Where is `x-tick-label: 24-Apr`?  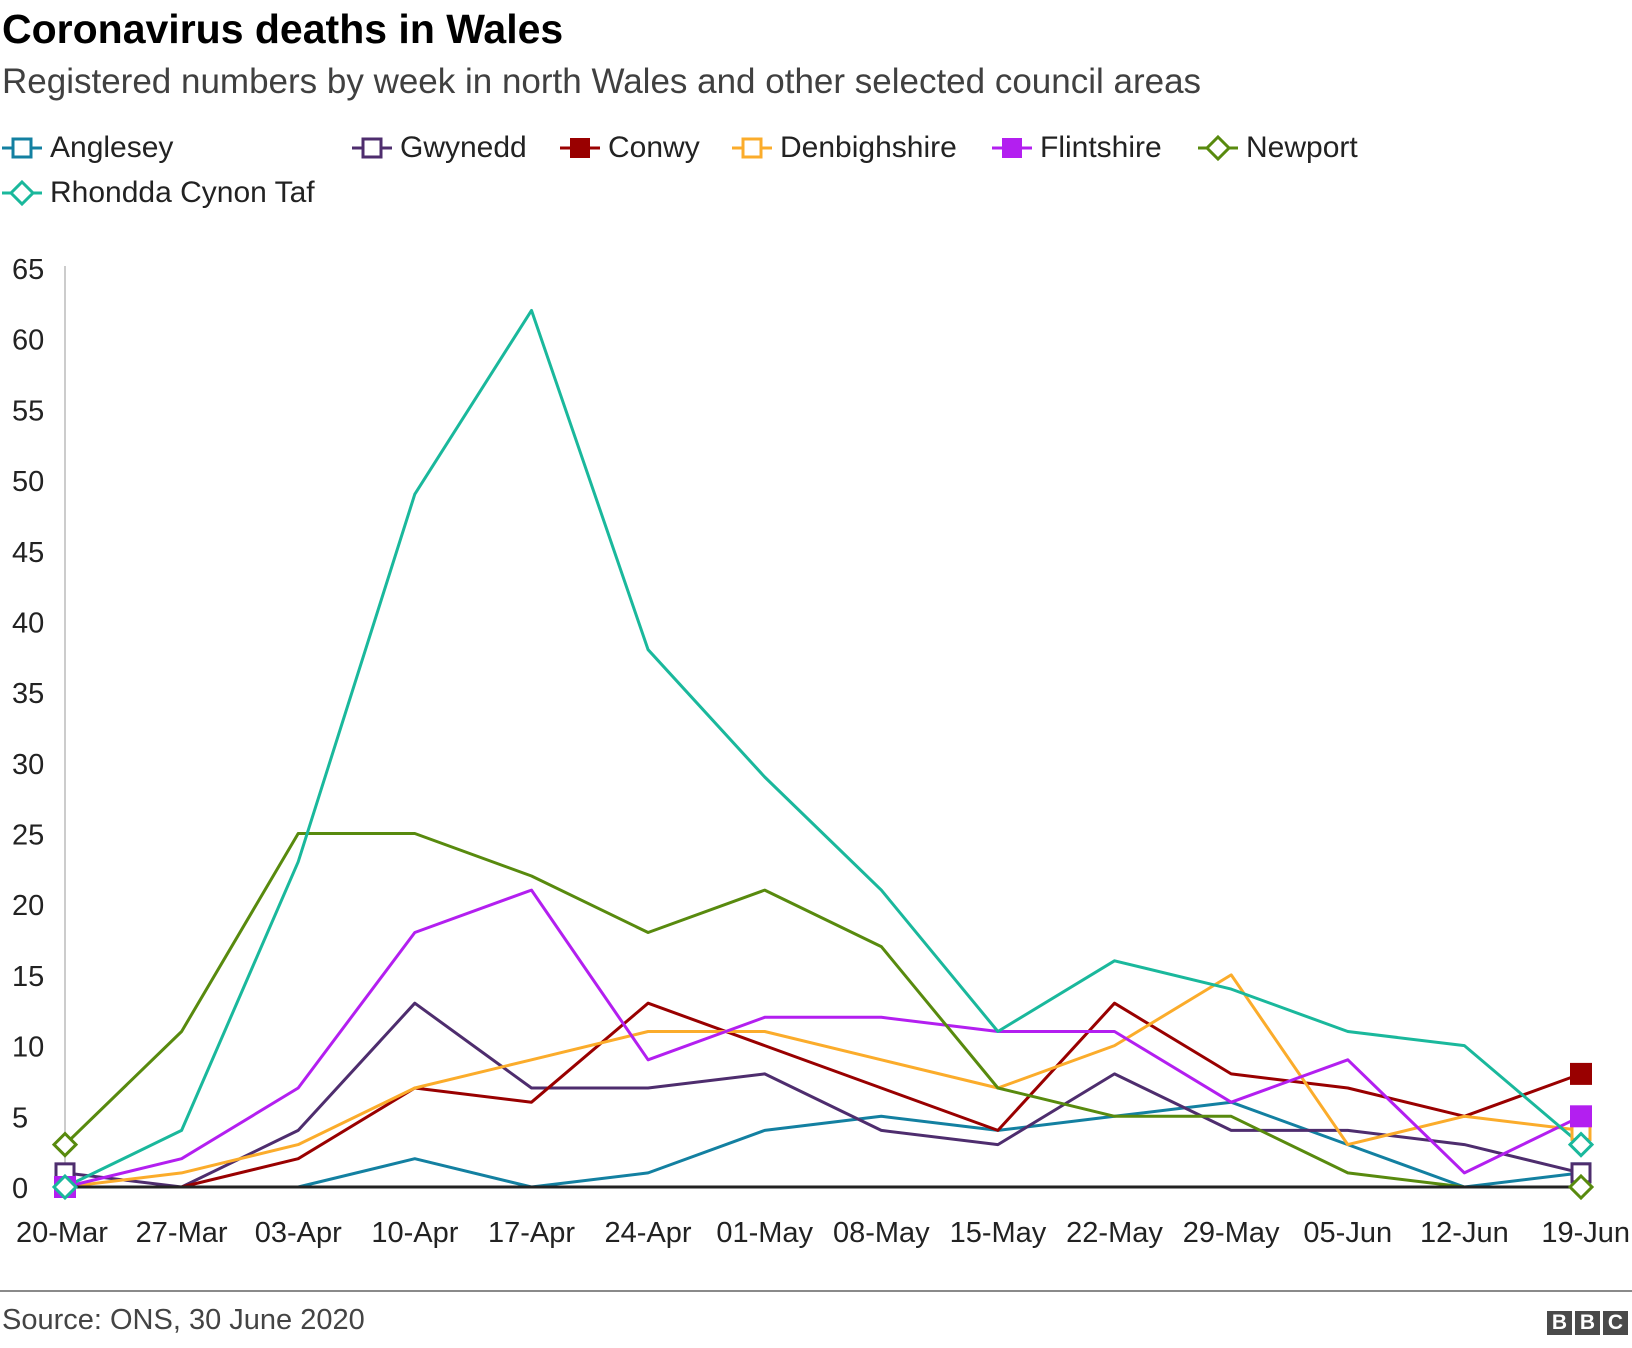
x-tick-label: 24-Apr is located at coordinates (648, 1233).